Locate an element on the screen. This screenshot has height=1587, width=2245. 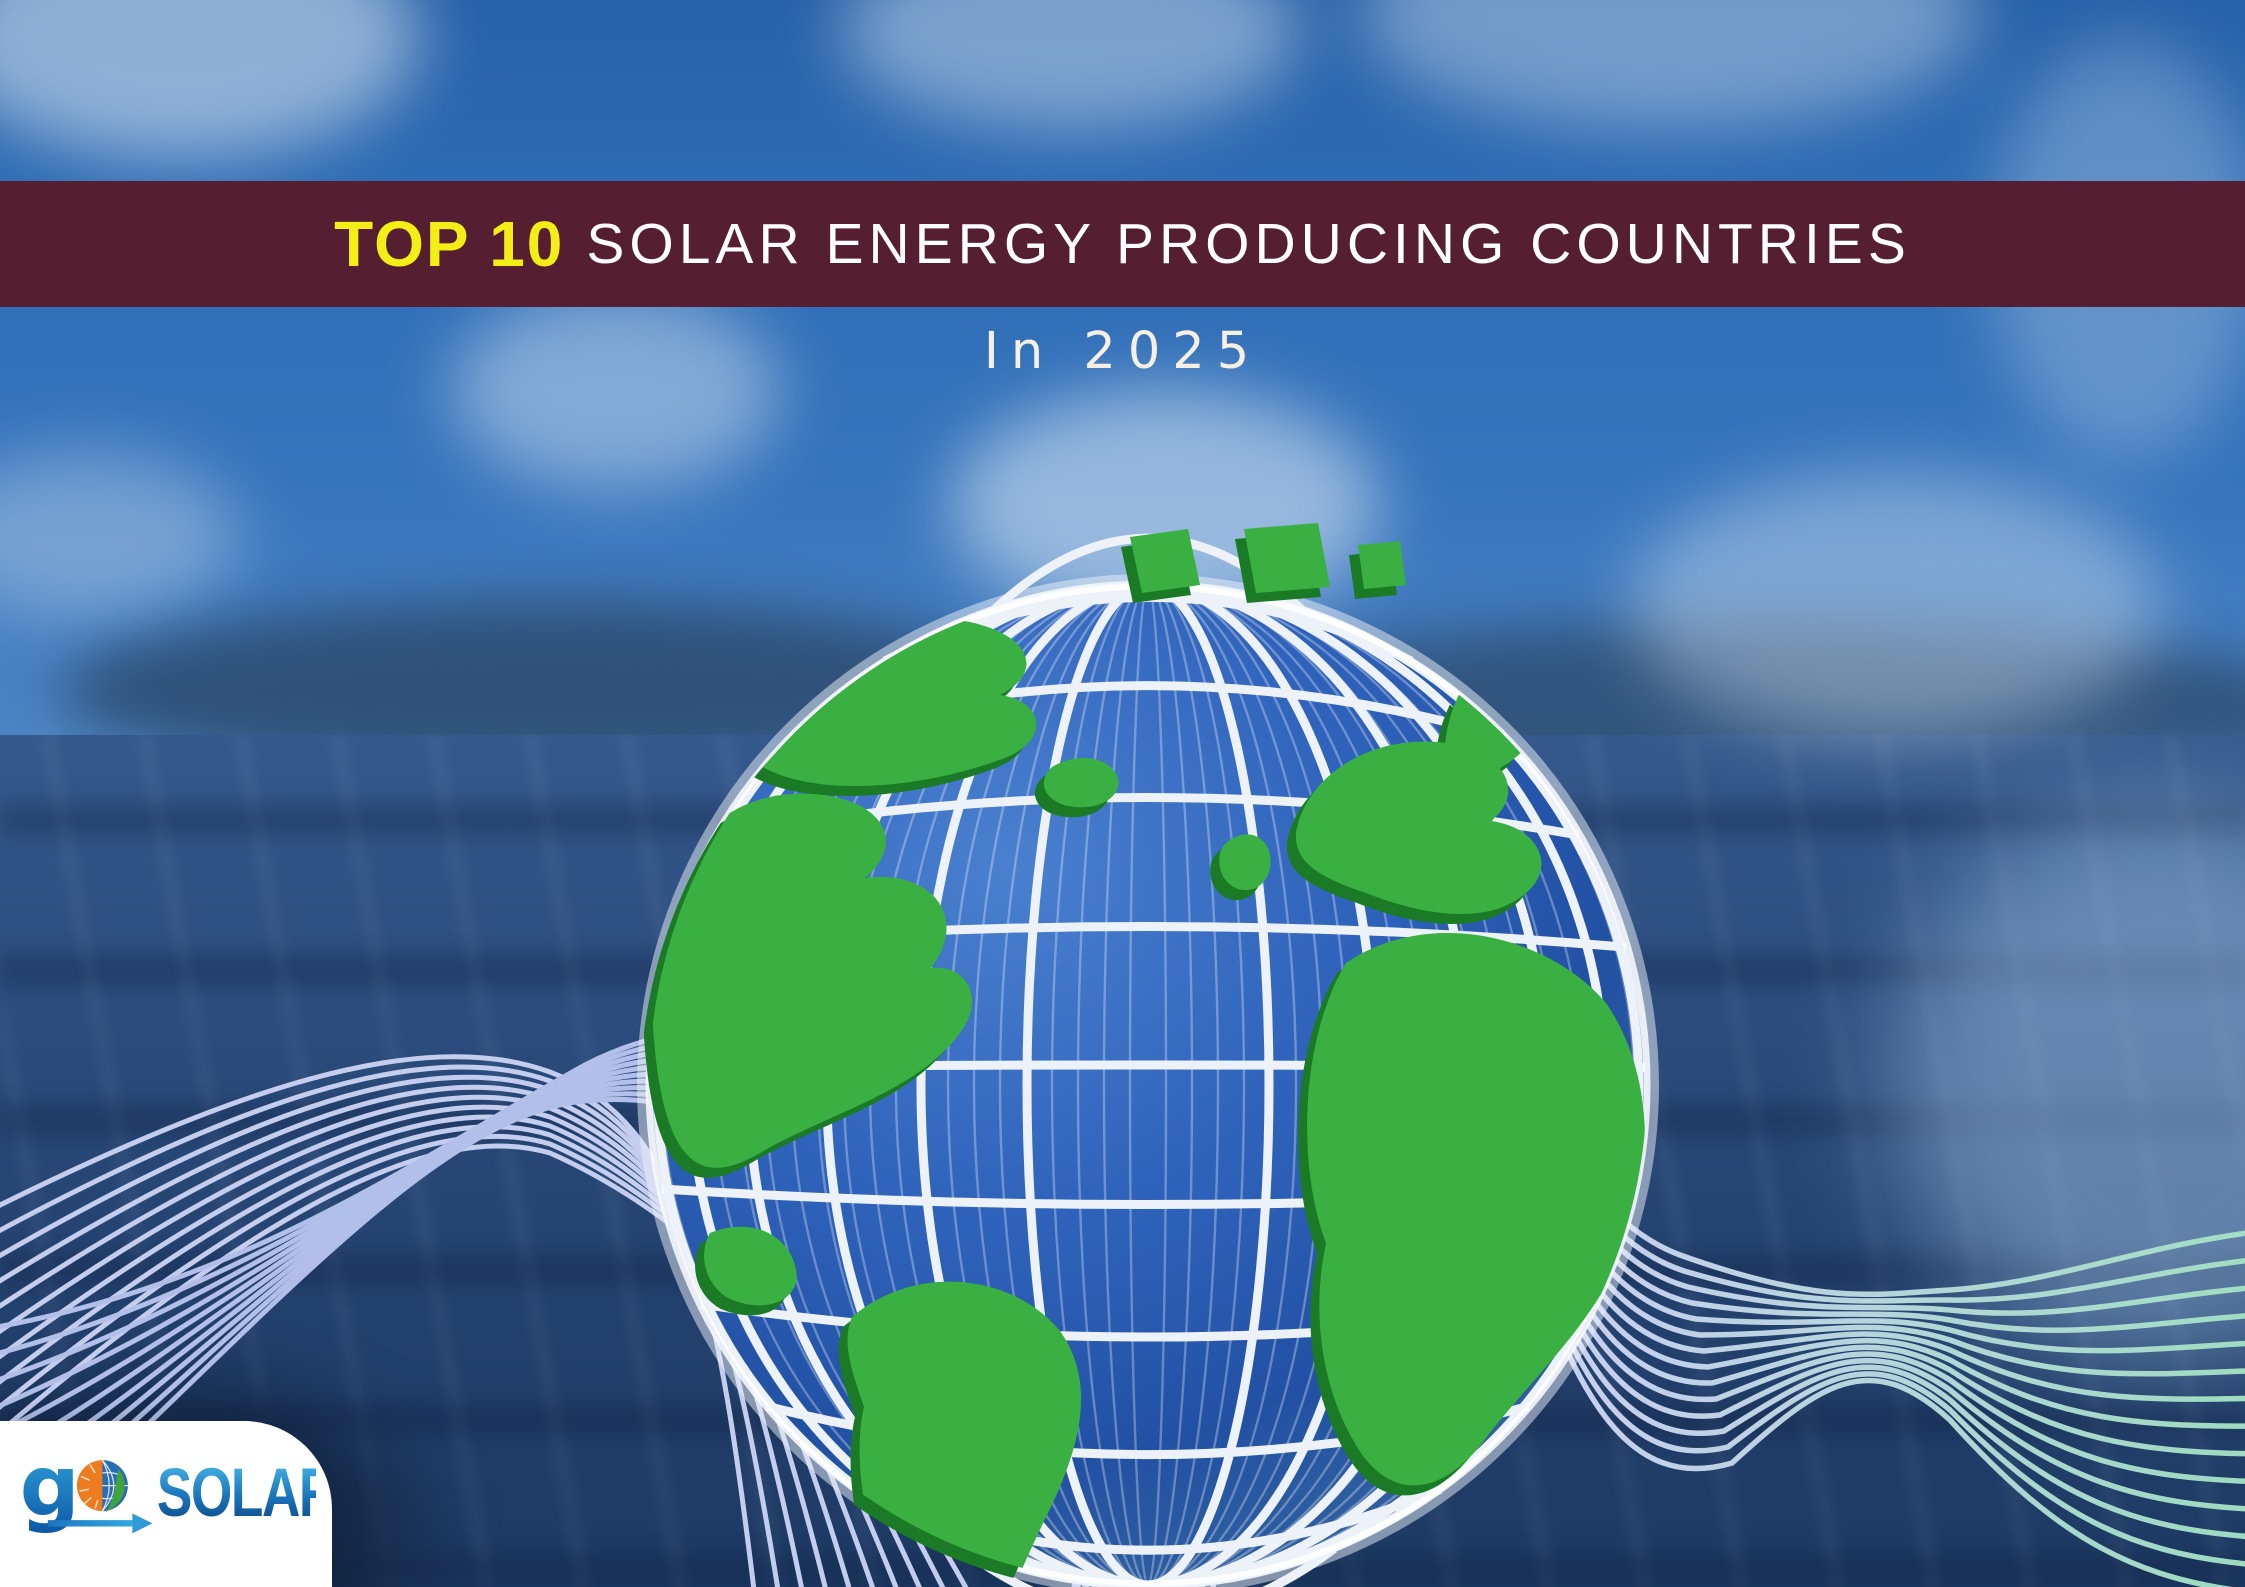
island-uk is located at coordinates (1245, 862).